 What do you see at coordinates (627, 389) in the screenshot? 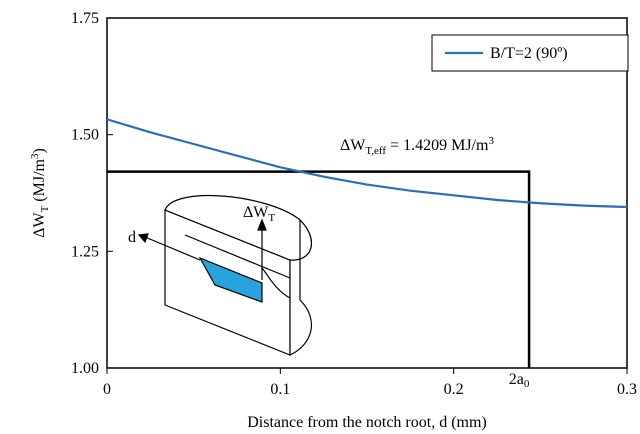
I see `x-tick-label: 0.3` at bounding box center [627, 389].